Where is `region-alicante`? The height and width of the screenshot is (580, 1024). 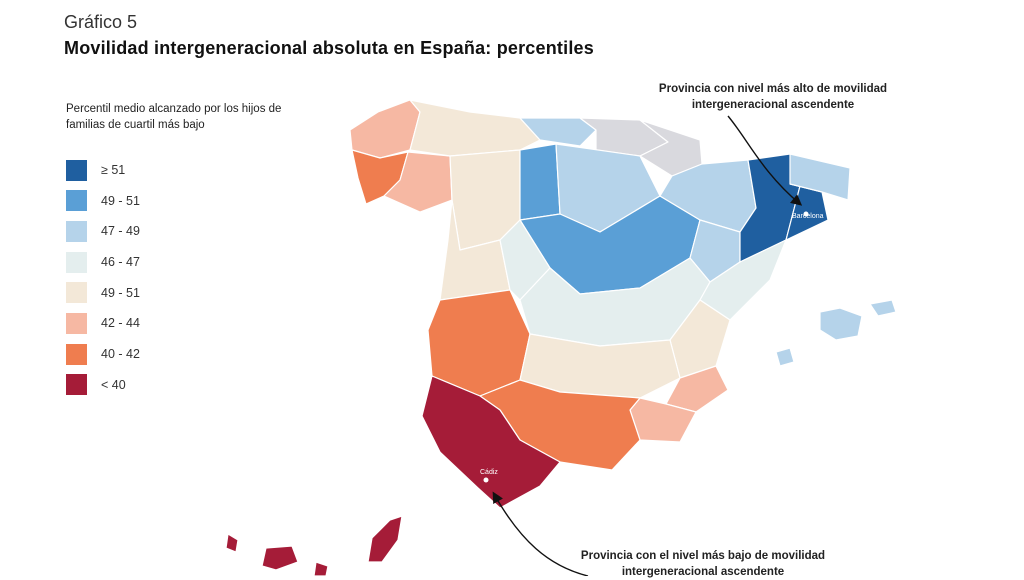 region-alicante is located at coordinates (697, 389).